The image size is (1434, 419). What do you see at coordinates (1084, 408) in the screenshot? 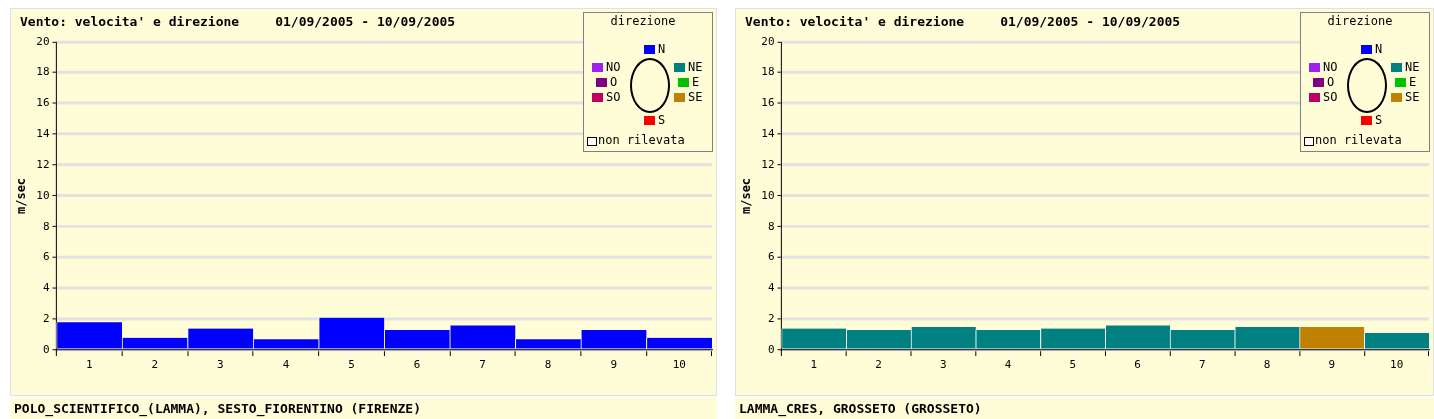
I see `text: LAMMA_CRES, GROSSETO (GROSSETO)` at bounding box center [1084, 408].